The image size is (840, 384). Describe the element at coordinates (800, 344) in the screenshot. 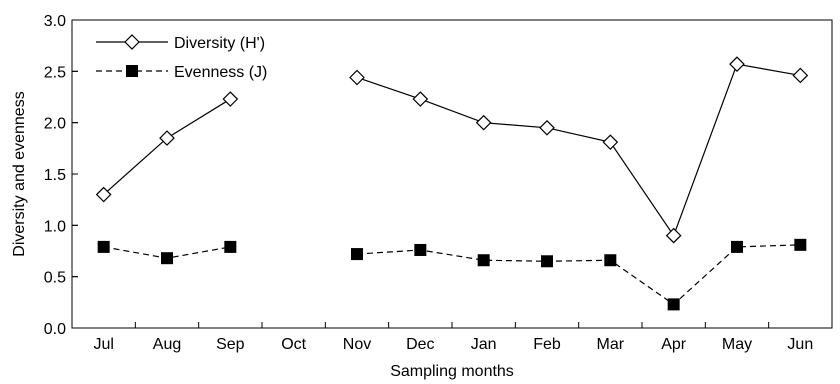

I see `x-tick-label: Jun` at that location.